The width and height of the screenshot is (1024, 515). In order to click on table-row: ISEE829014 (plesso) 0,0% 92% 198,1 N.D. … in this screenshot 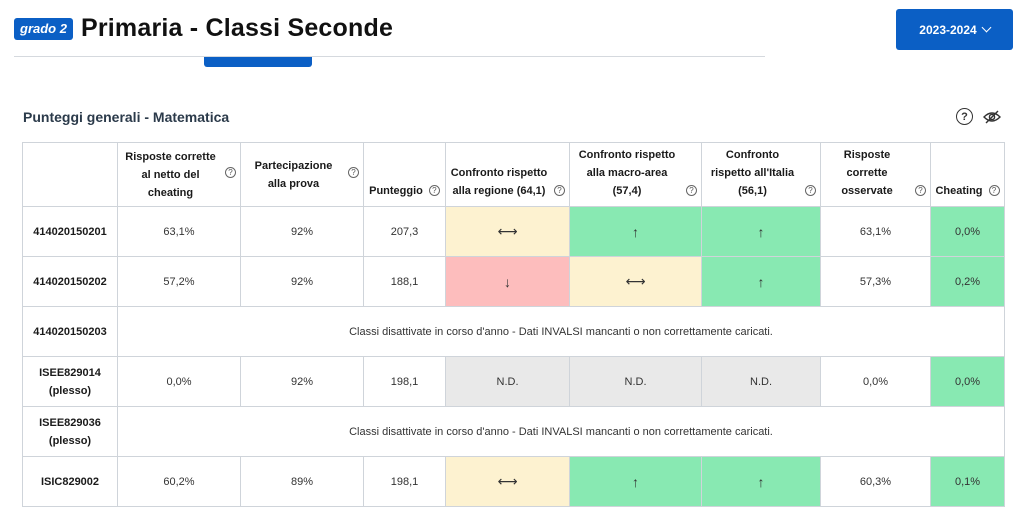, I will do `click(513, 381)`.